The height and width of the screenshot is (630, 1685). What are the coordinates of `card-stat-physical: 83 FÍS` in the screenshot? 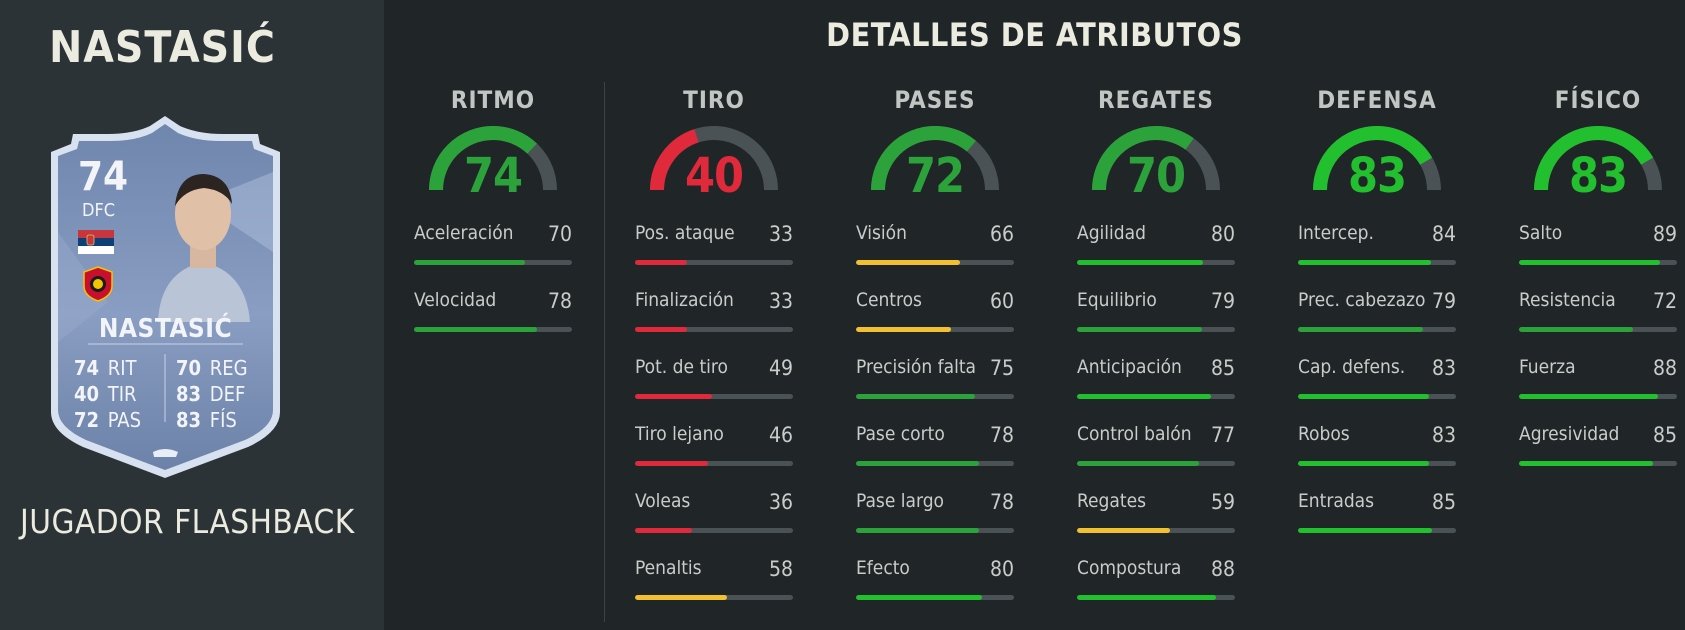 It's located at (206, 420).